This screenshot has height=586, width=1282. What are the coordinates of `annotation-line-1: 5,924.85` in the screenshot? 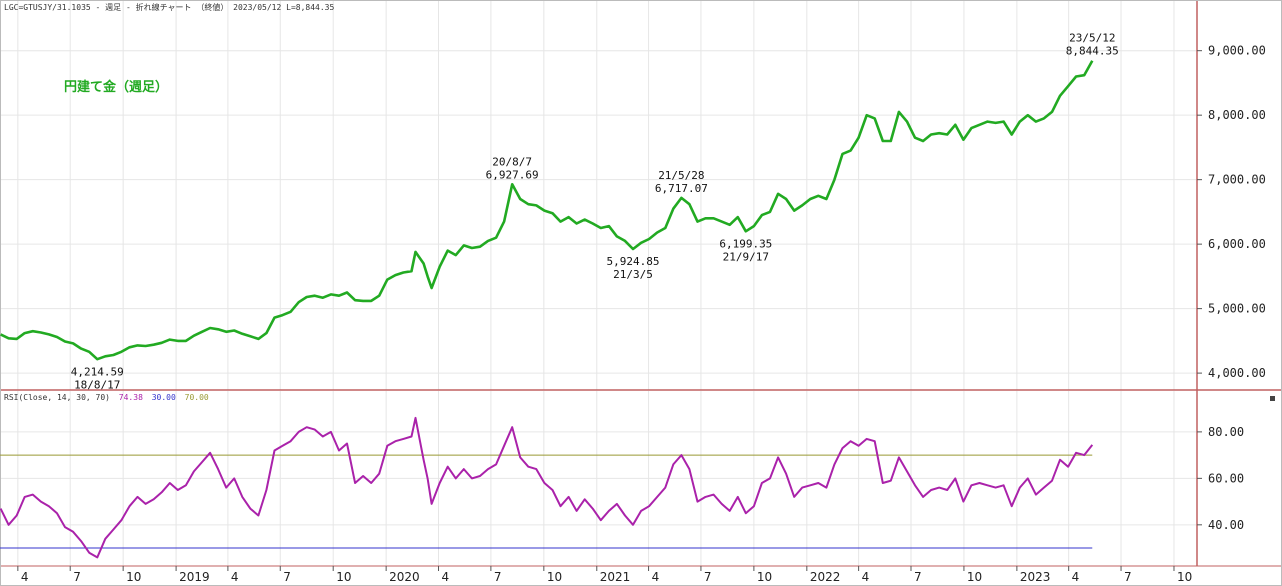 It's located at (633, 261).